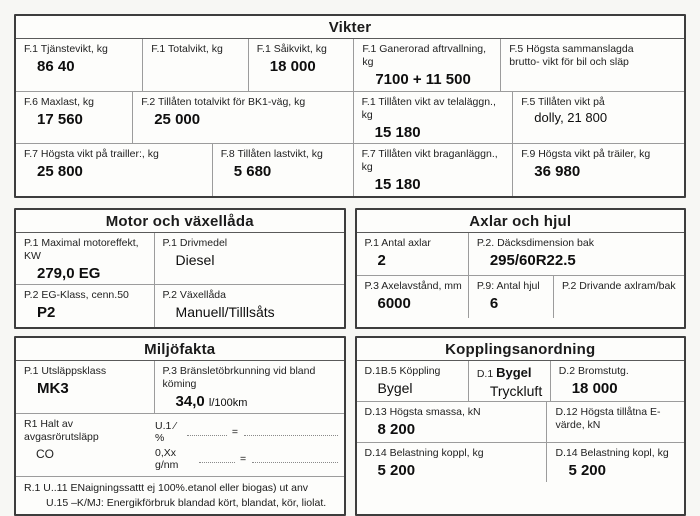 The image size is (700, 516). Describe the element at coordinates (612, 453) in the screenshot. I see `field-label: D.14 Belastning kopl, kg` at that location.